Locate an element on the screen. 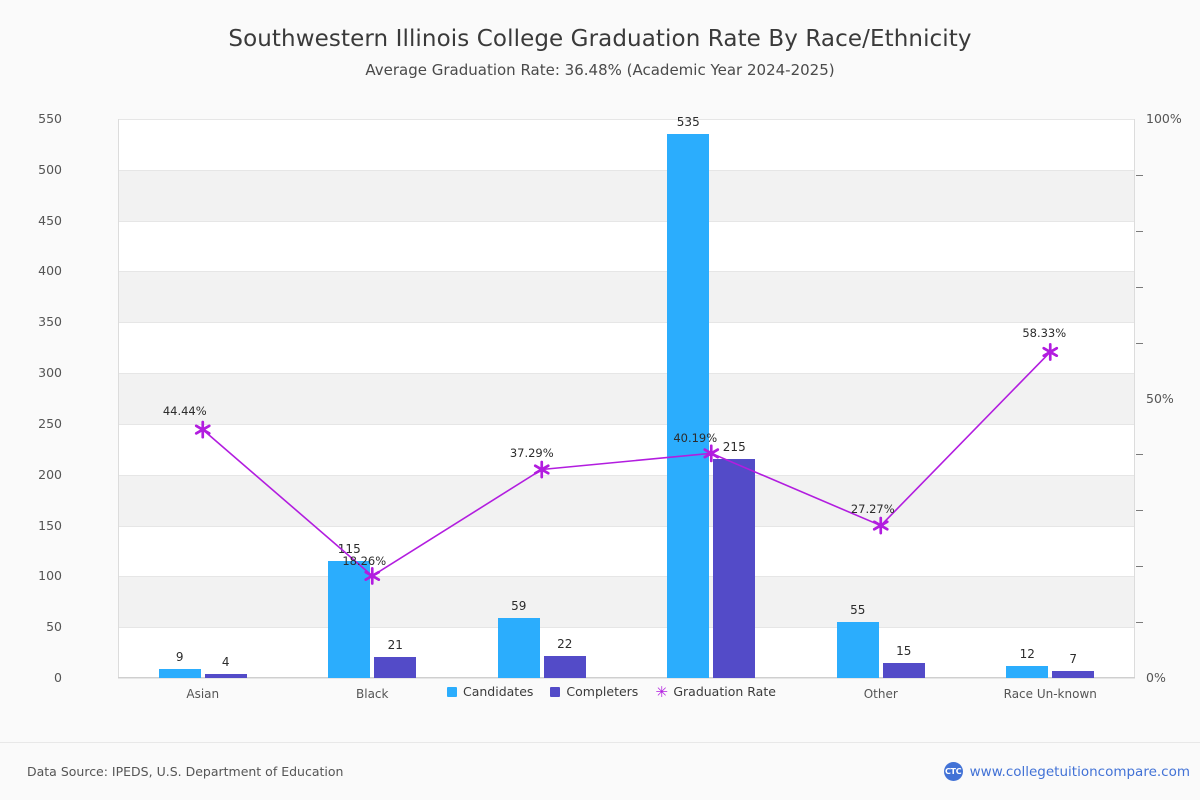 Image resolution: width=1200 pixels, height=800 pixels. bar-value-label: 15 is located at coordinates (904, 650).